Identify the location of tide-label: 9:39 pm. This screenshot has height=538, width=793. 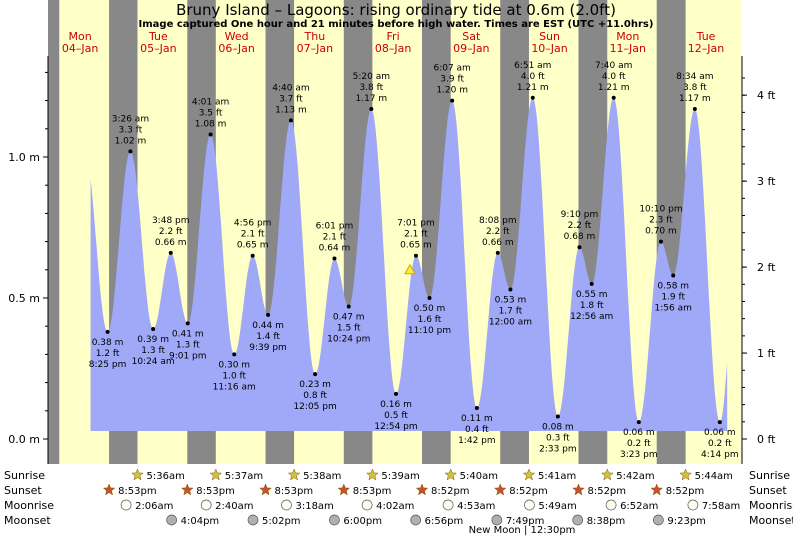
(268, 348).